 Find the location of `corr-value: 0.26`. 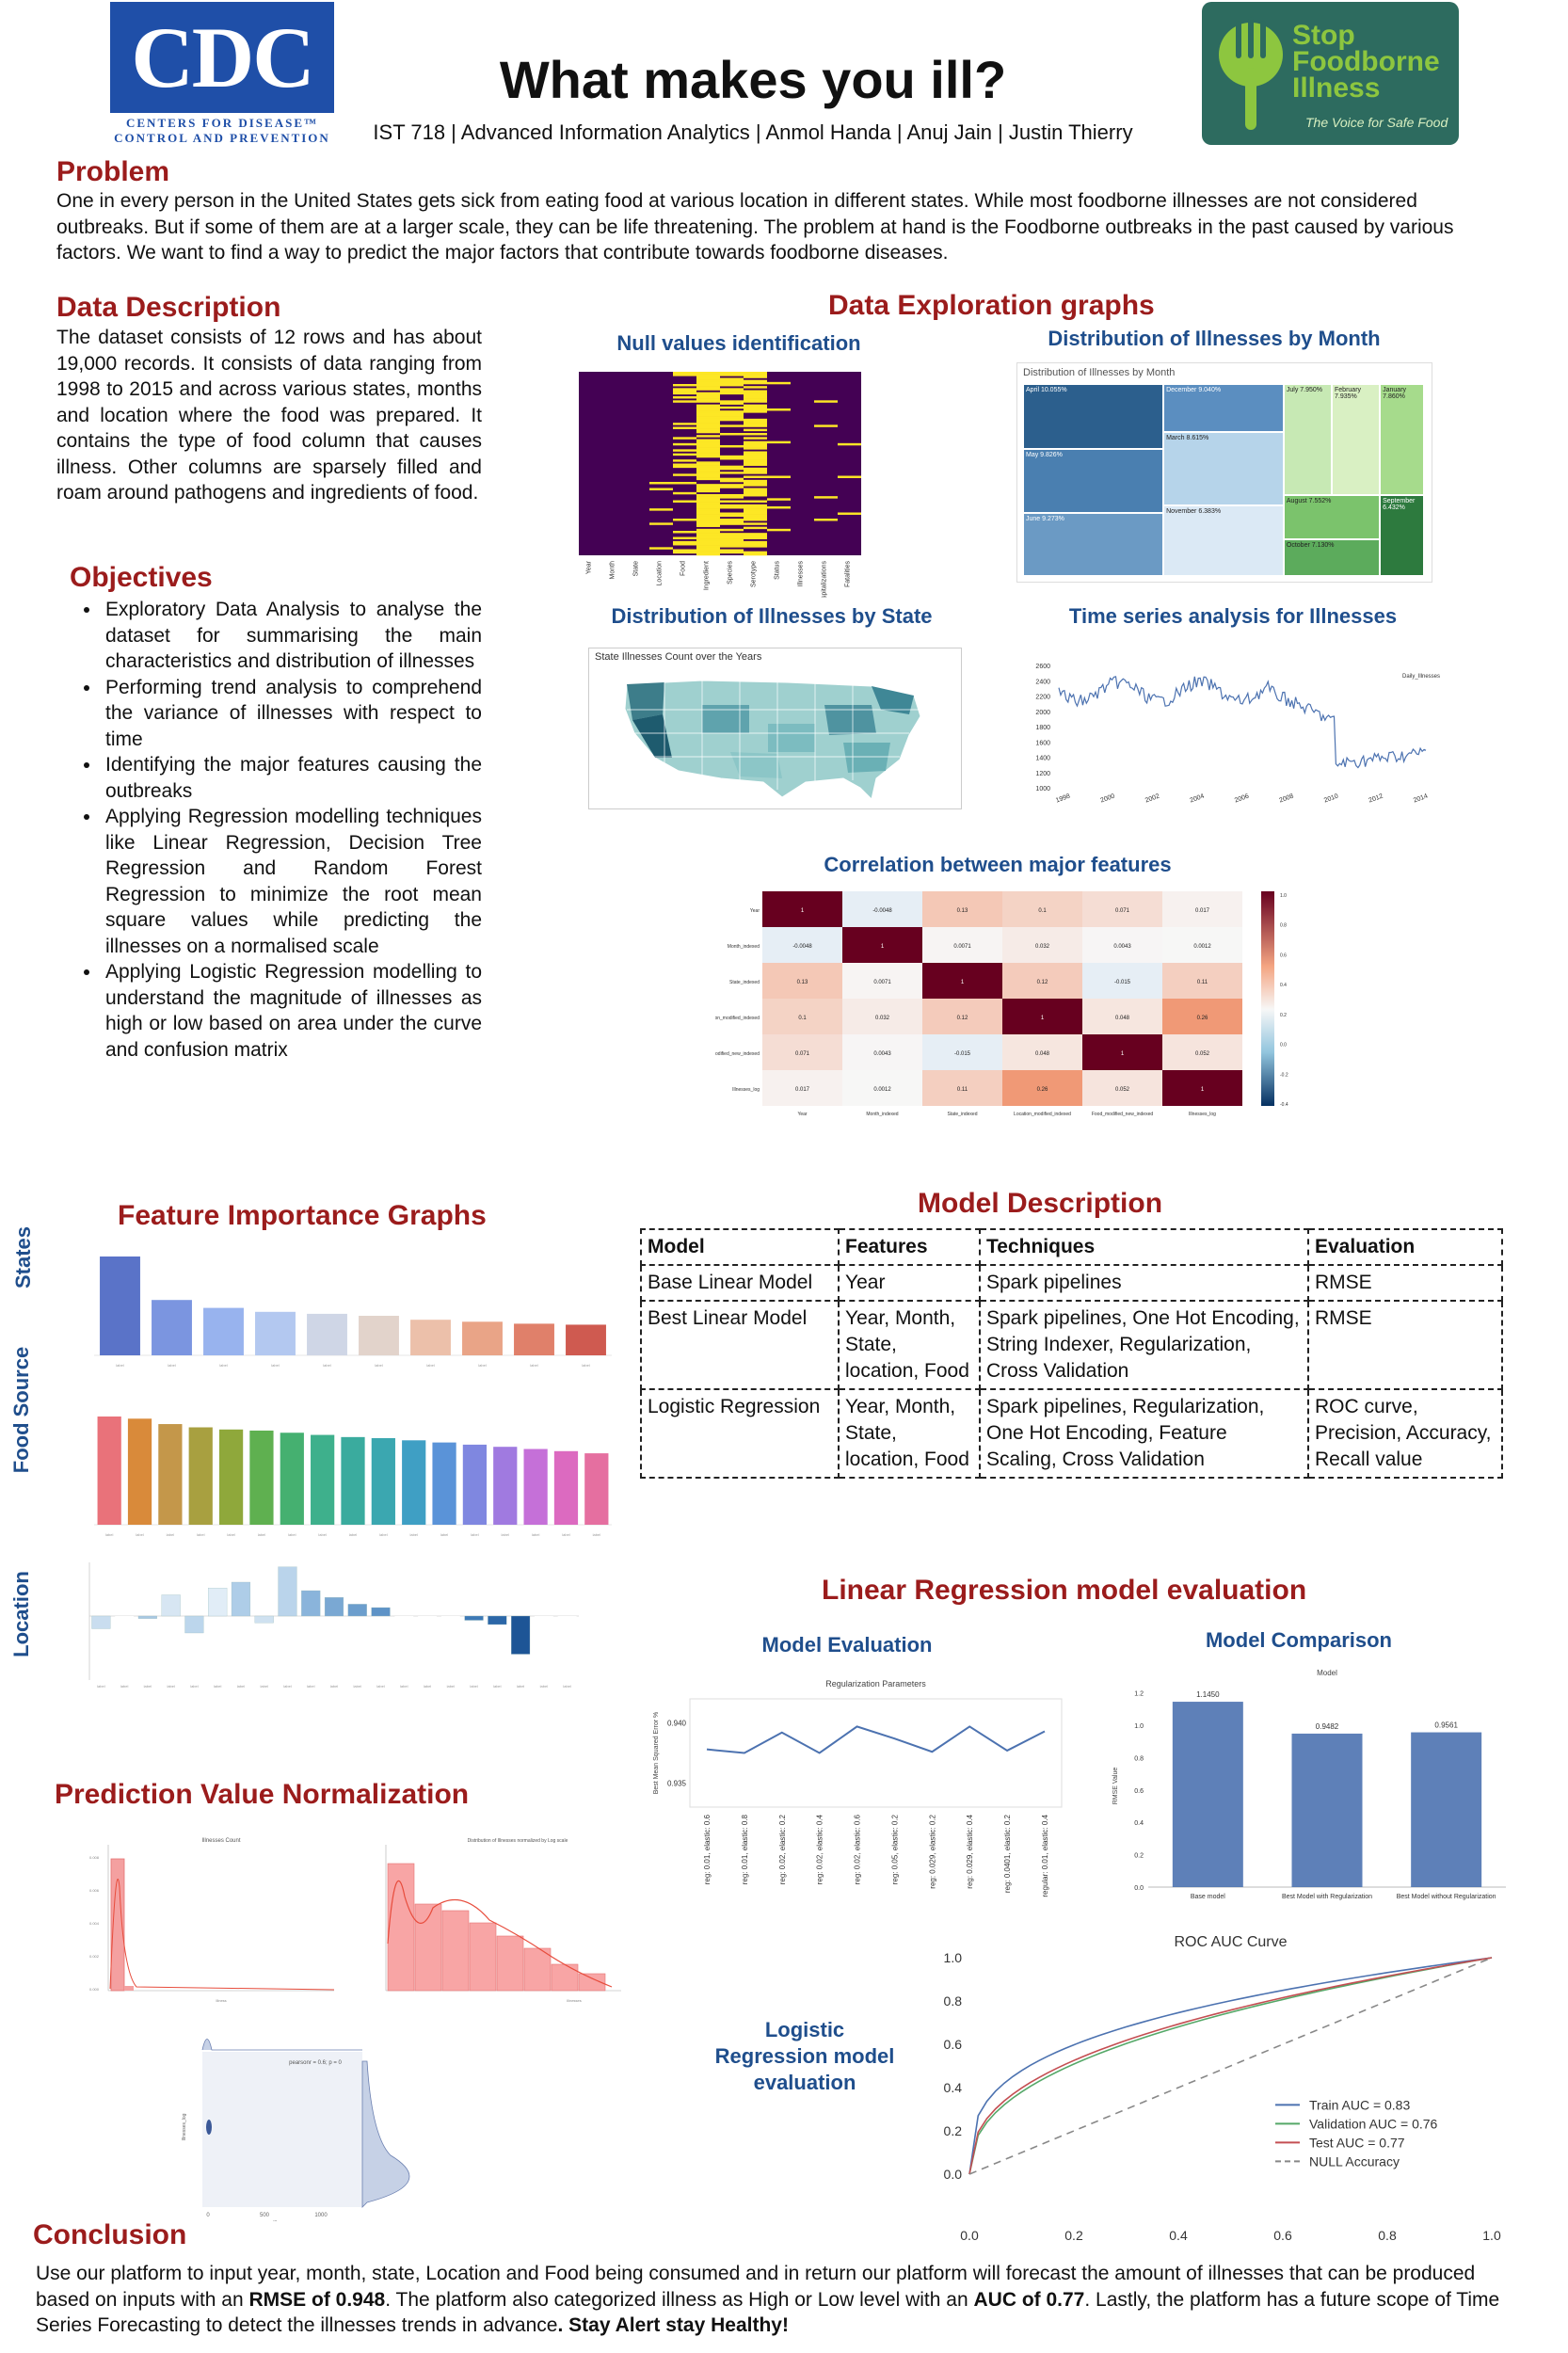

corr-value: 0.26 is located at coordinates (1042, 1090).